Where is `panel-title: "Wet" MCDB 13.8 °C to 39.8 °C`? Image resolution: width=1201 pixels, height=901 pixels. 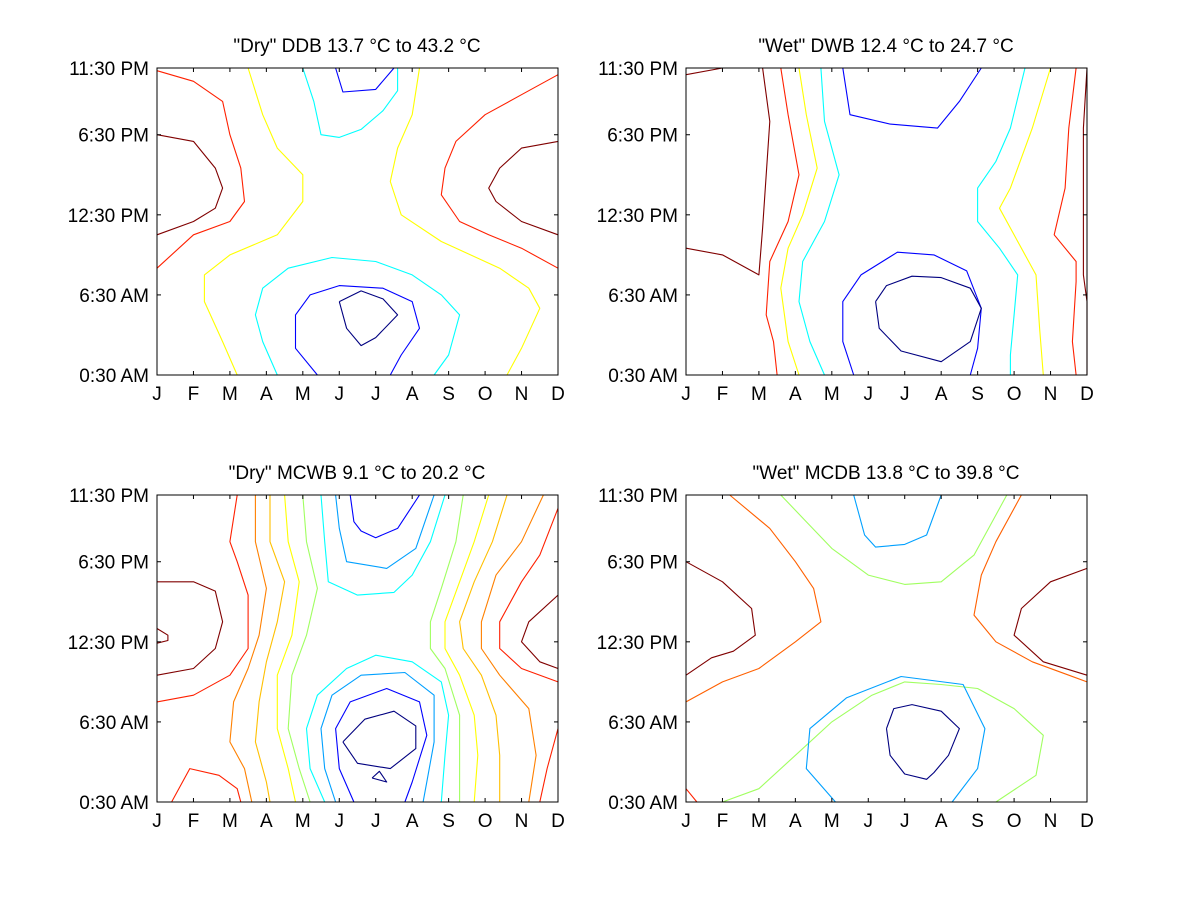 panel-title: "Wet" MCDB 13.8 °C to 39.8 °C is located at coordinates (886, 473).